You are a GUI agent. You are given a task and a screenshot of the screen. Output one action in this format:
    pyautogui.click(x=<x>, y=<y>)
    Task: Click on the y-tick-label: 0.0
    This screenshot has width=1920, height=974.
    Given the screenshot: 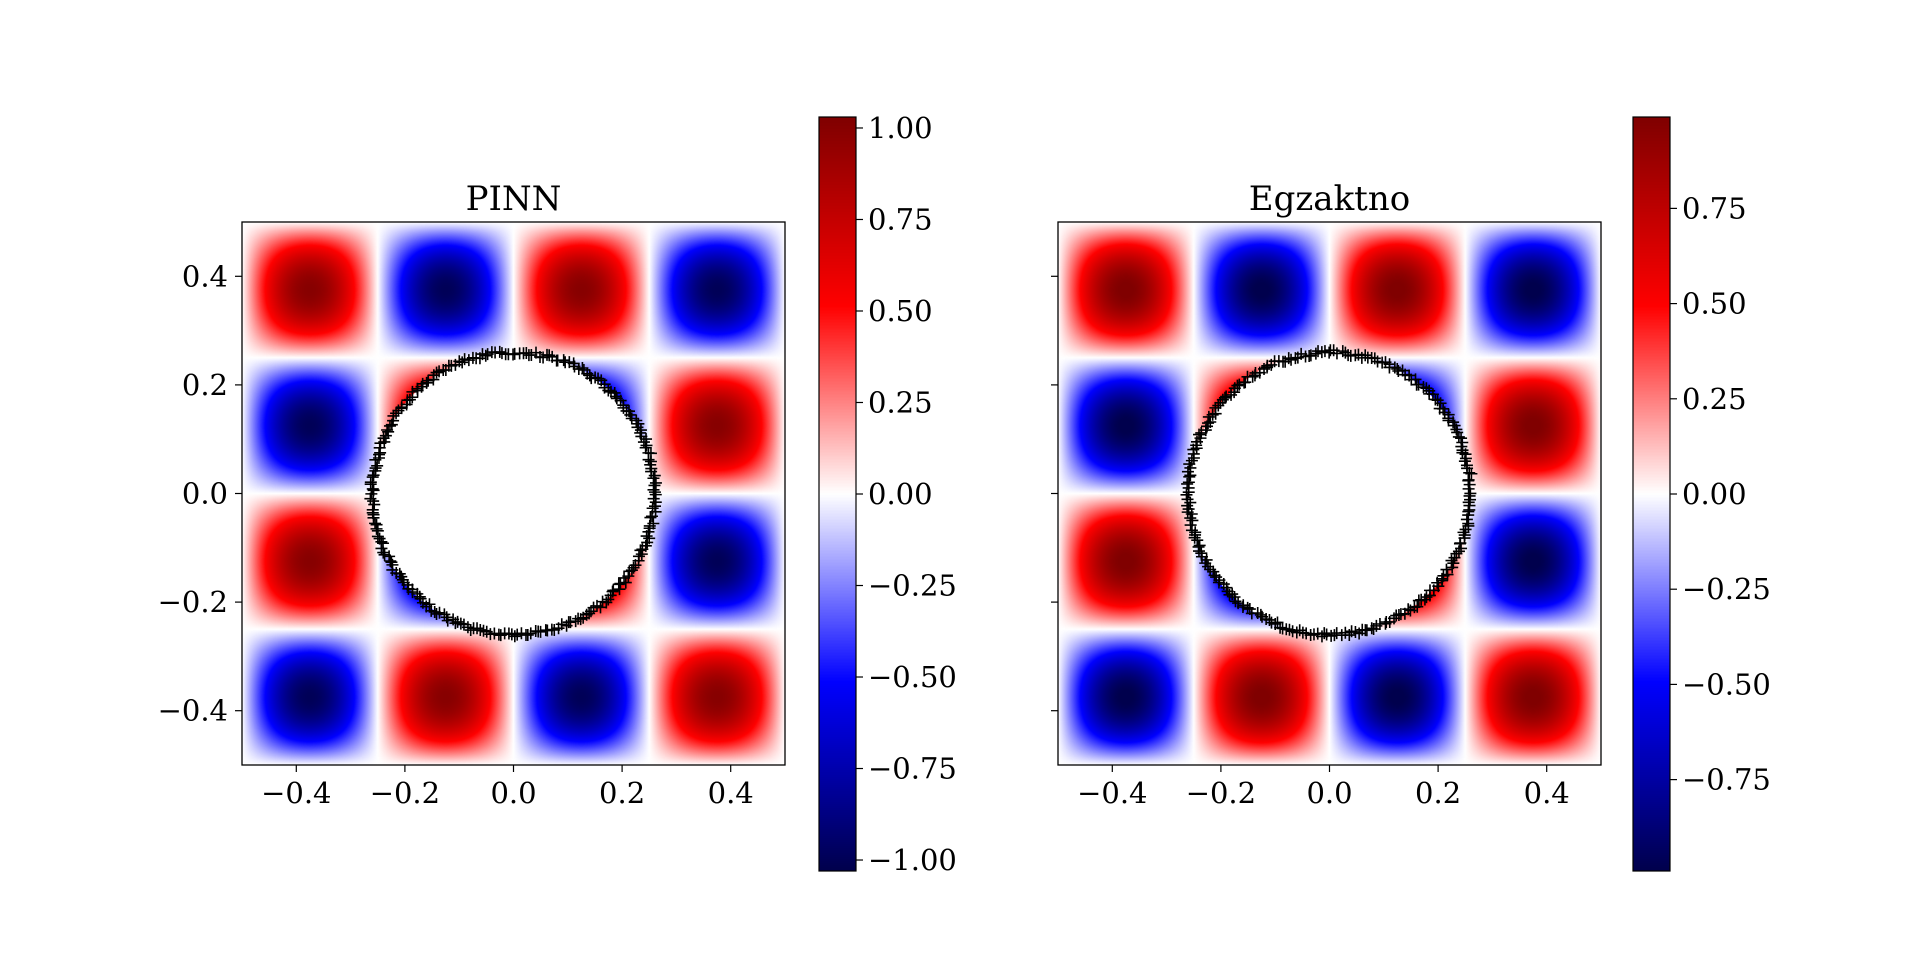 What is the action you would take?
    pyautogui.click(x=205, y=494)
    